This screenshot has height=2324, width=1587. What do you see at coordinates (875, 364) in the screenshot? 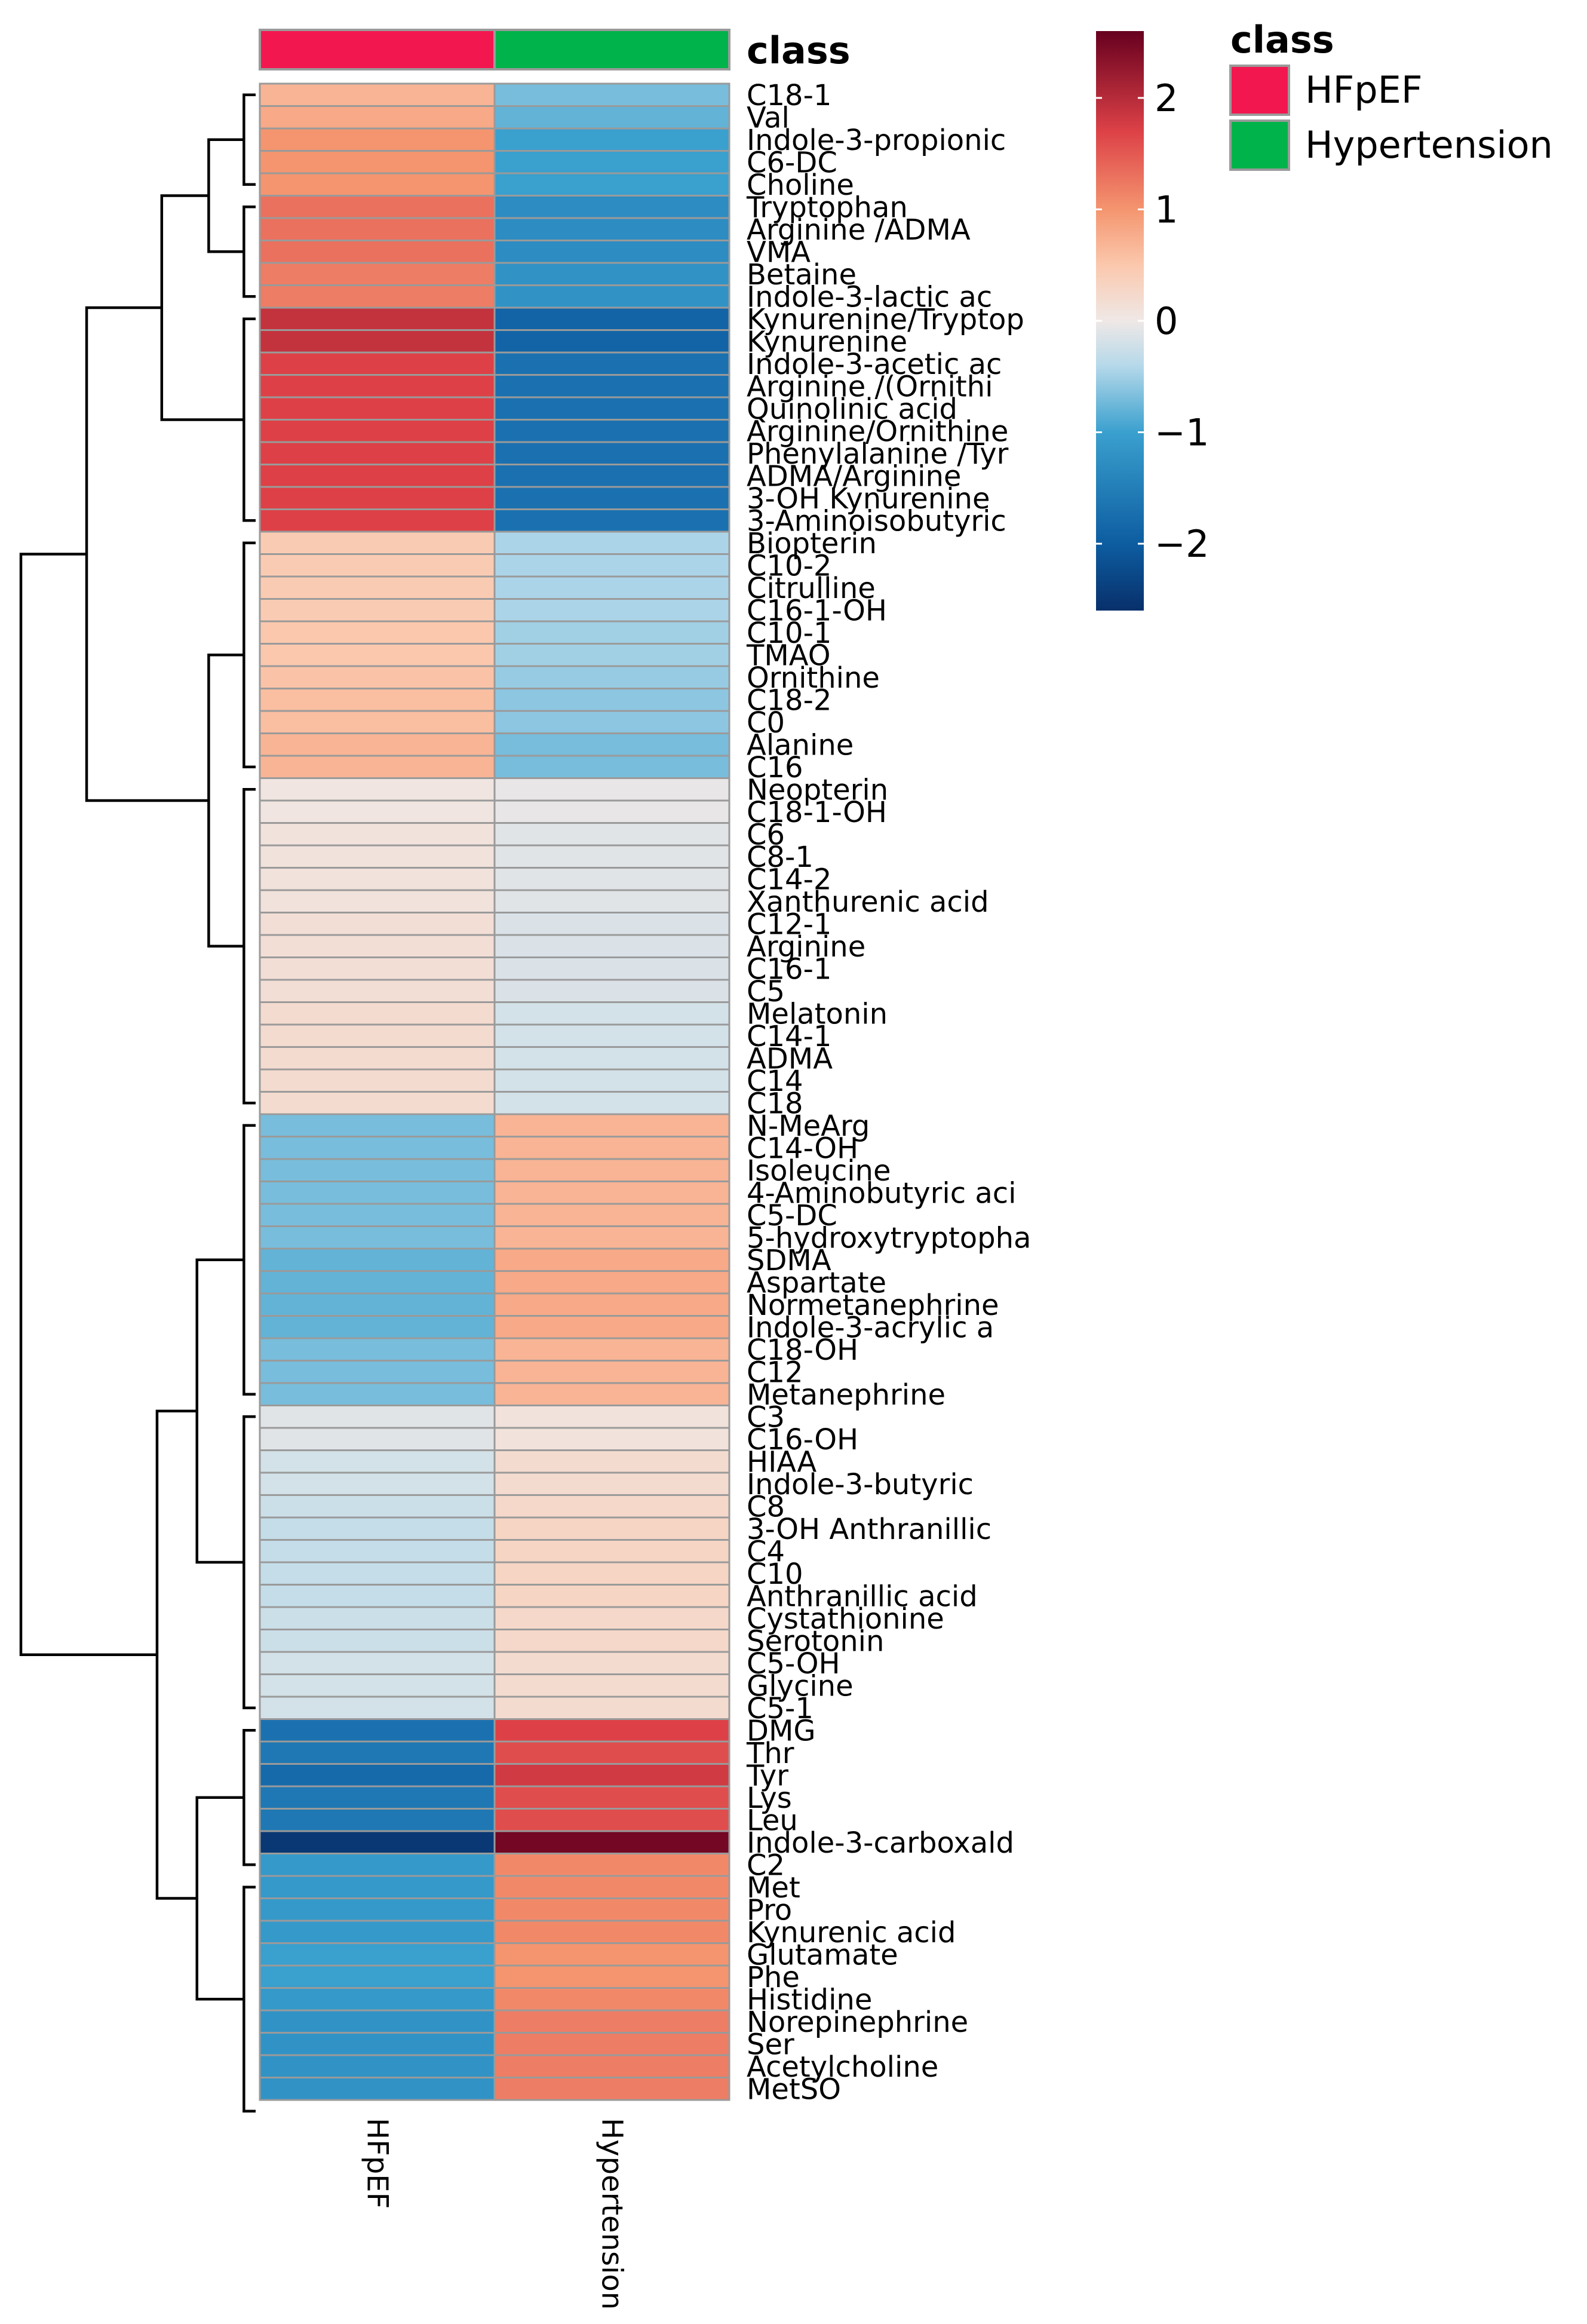
I see `row-label: Indole-3-acetic ac` at bounding box center [875, 364].